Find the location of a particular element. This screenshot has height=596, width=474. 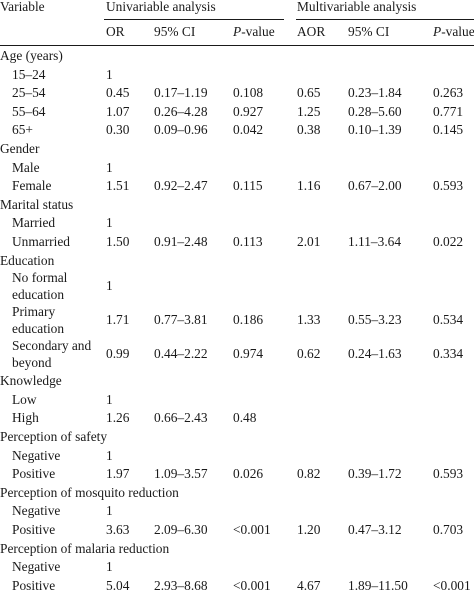

group-header-row: Marital status is located at coordinates (237, 205).